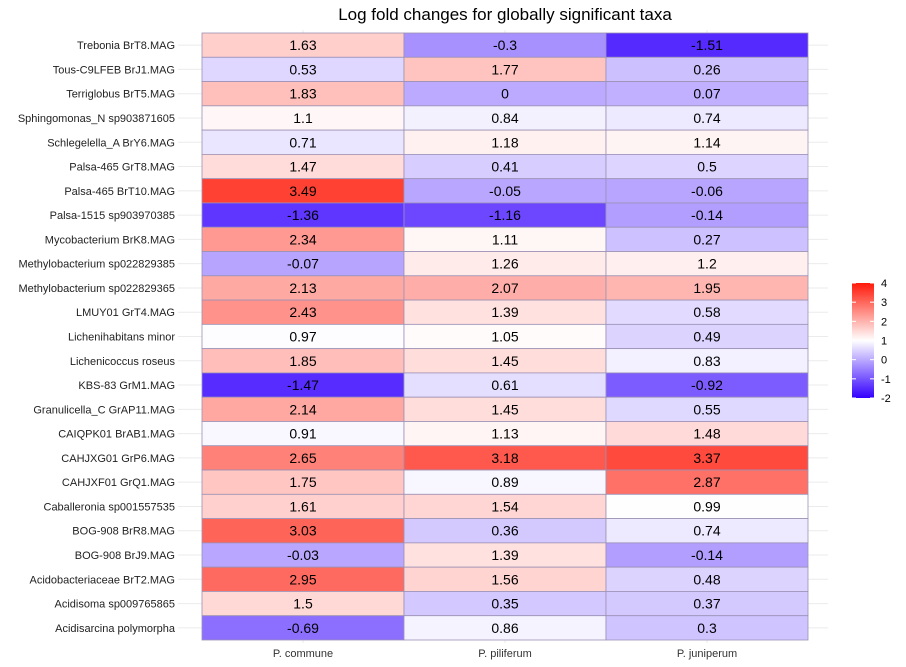 Image resolution: width=906 pixels, height=667 pixels. Describe the element at coordinates (110, 240) in the screenshot. I see `row-label: Mycobacterium BrK8.MAG` at that location.